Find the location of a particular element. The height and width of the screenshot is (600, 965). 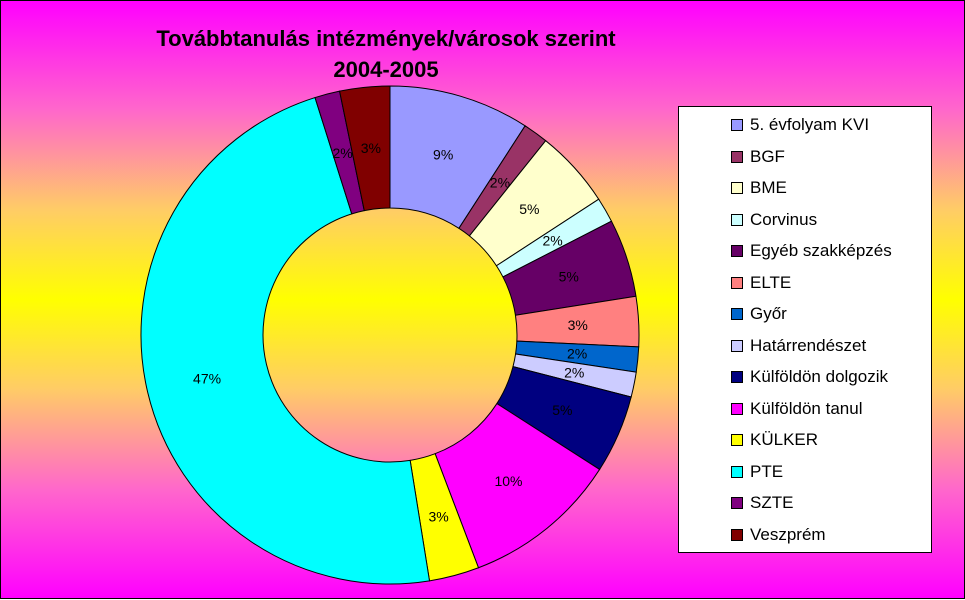

legend-label: Veszprém is located at coordinates (788, 534).